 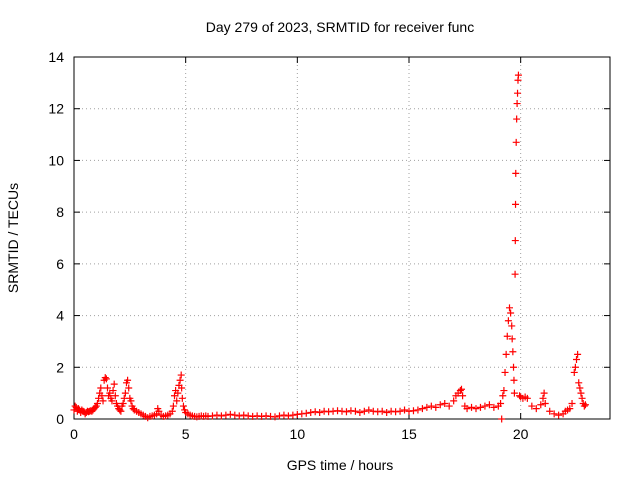 I want to click on y-tick-label: 2, so click(x=60, y=367).